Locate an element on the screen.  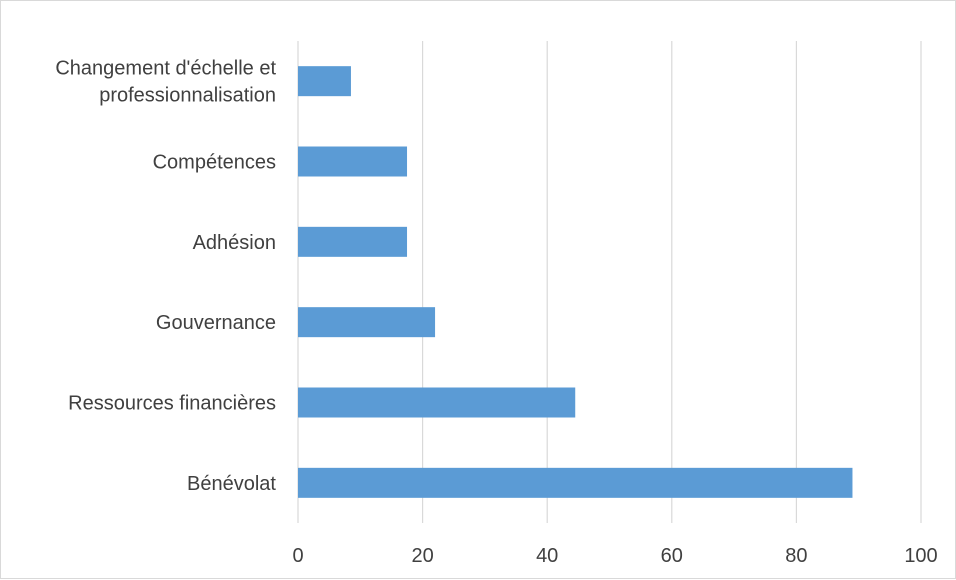
x-tick-labels: 0 20 40 60 80 100 is located at coordinates (614, 556).